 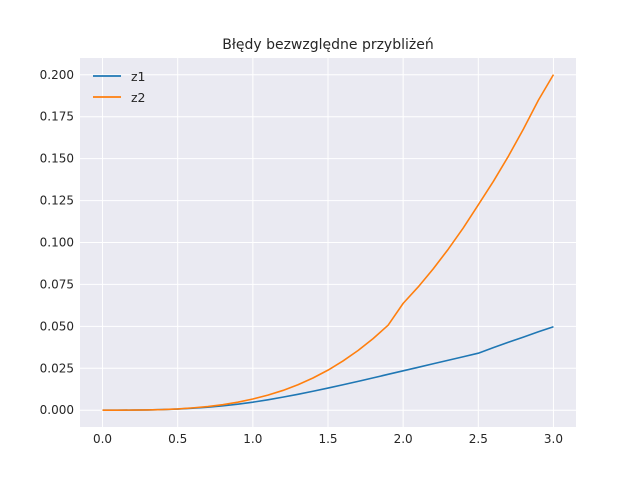 I want to click on x-axis-ticks: 0.0 0.5 1.0 1.5 2.0 2.5 3.0, so click(x=328, y=439).